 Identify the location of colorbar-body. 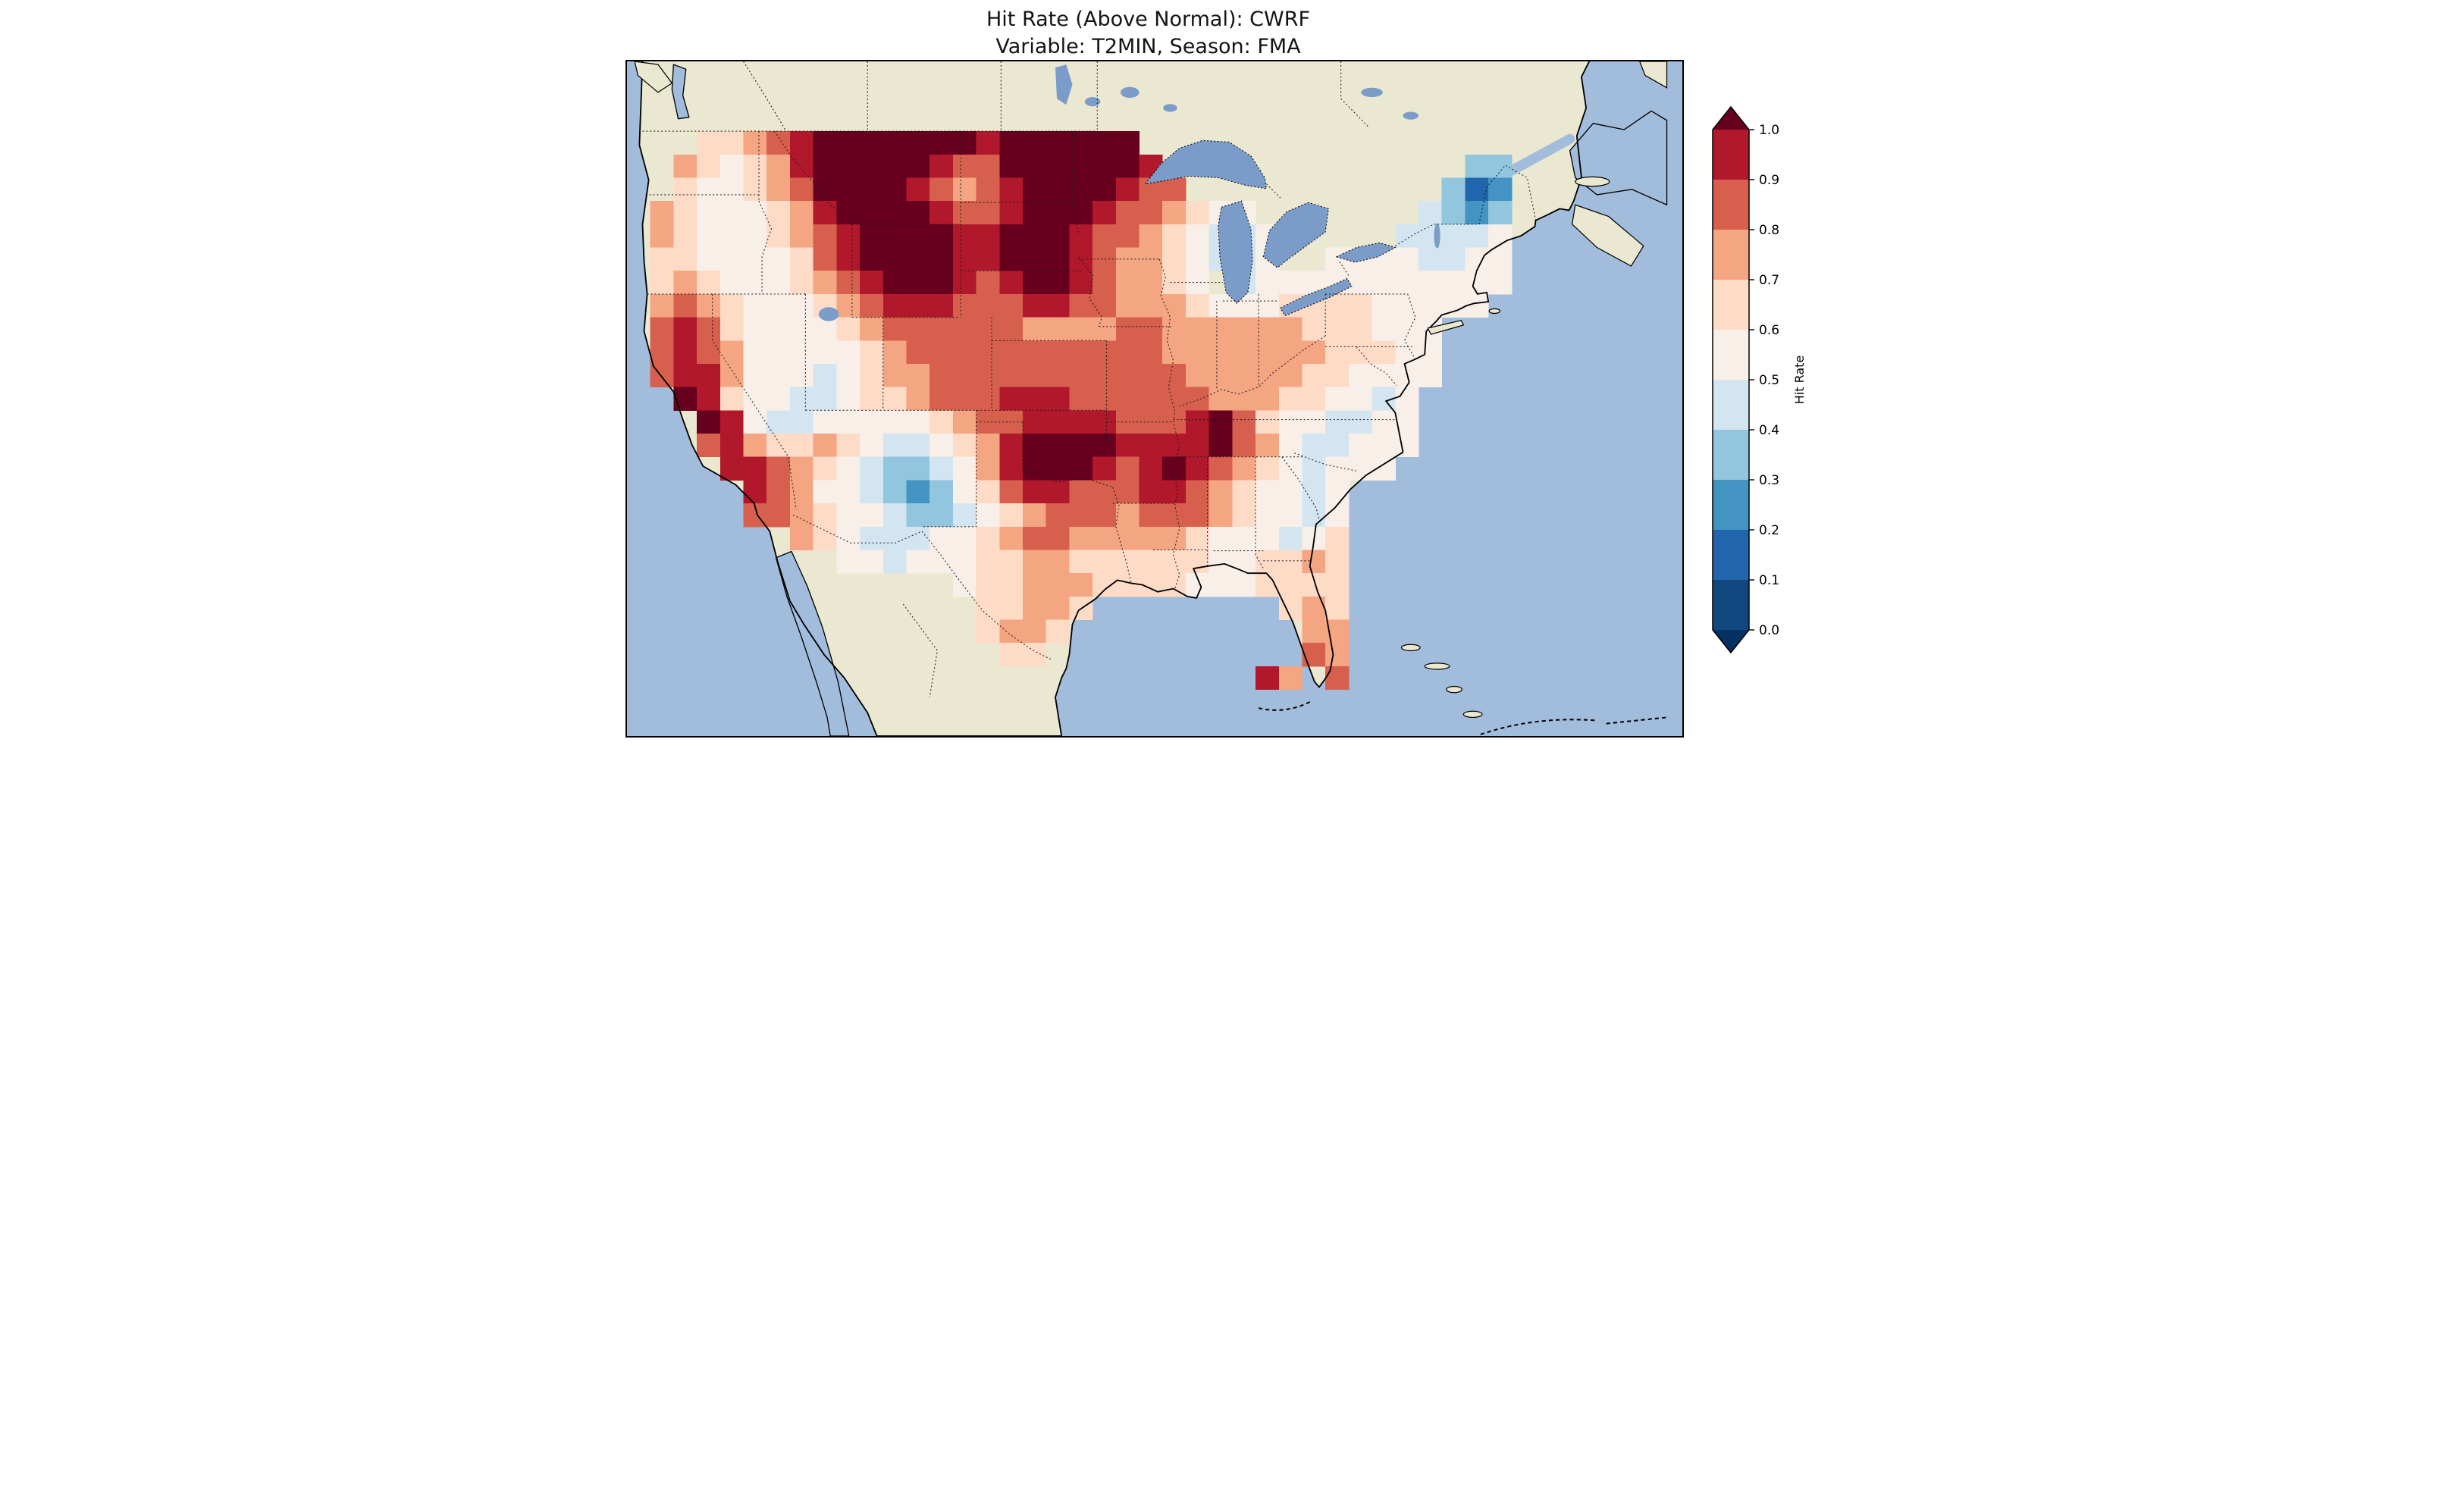
(1731, 380).